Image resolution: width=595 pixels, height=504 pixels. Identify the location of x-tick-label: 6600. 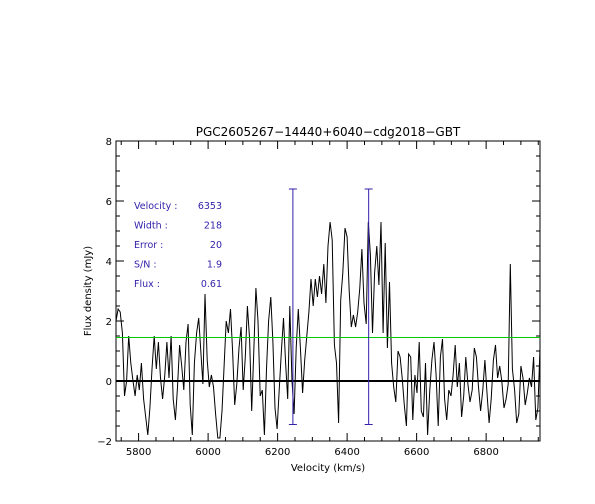
(416, 452).